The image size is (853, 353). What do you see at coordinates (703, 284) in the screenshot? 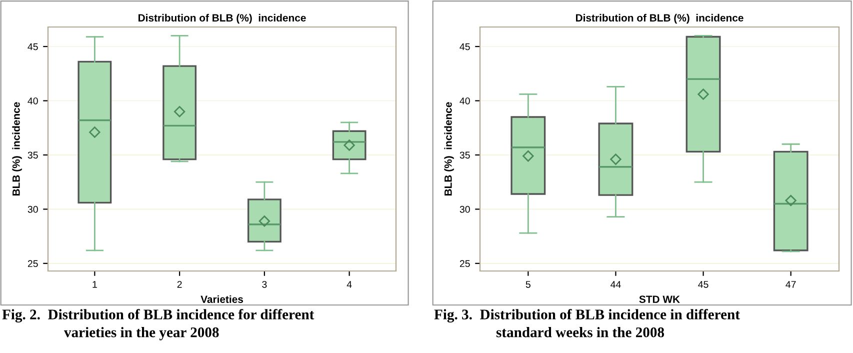
I see `x-tick-label: 45` at bounding box center [703, 284].